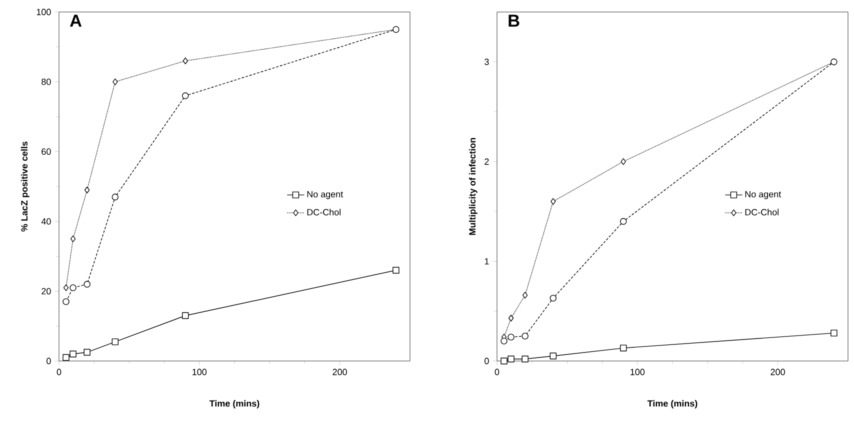 Image resolution: width=854 pixels, height=426 pixels. I want to click on y-tick-label: 3, so click(486, 62).